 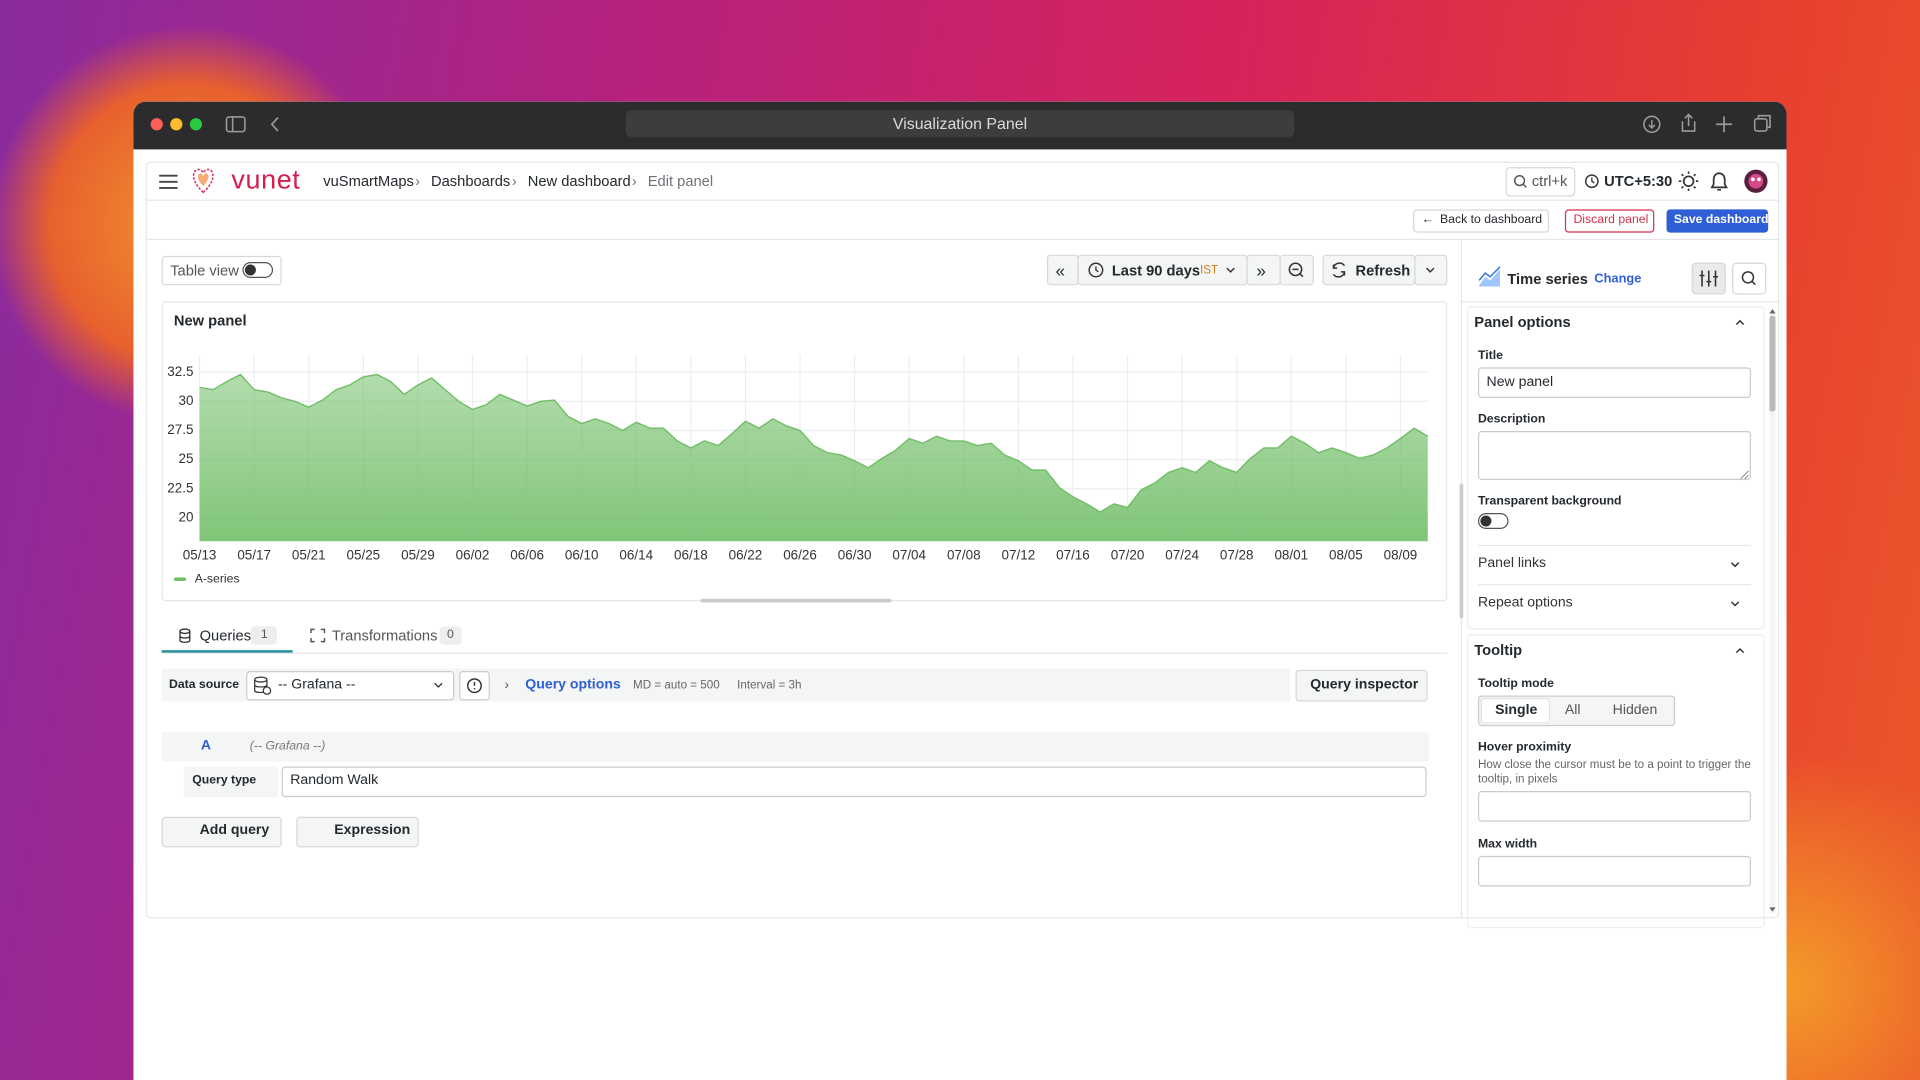 I want to click on query-ref-id: A, so click(x=205, y=746).